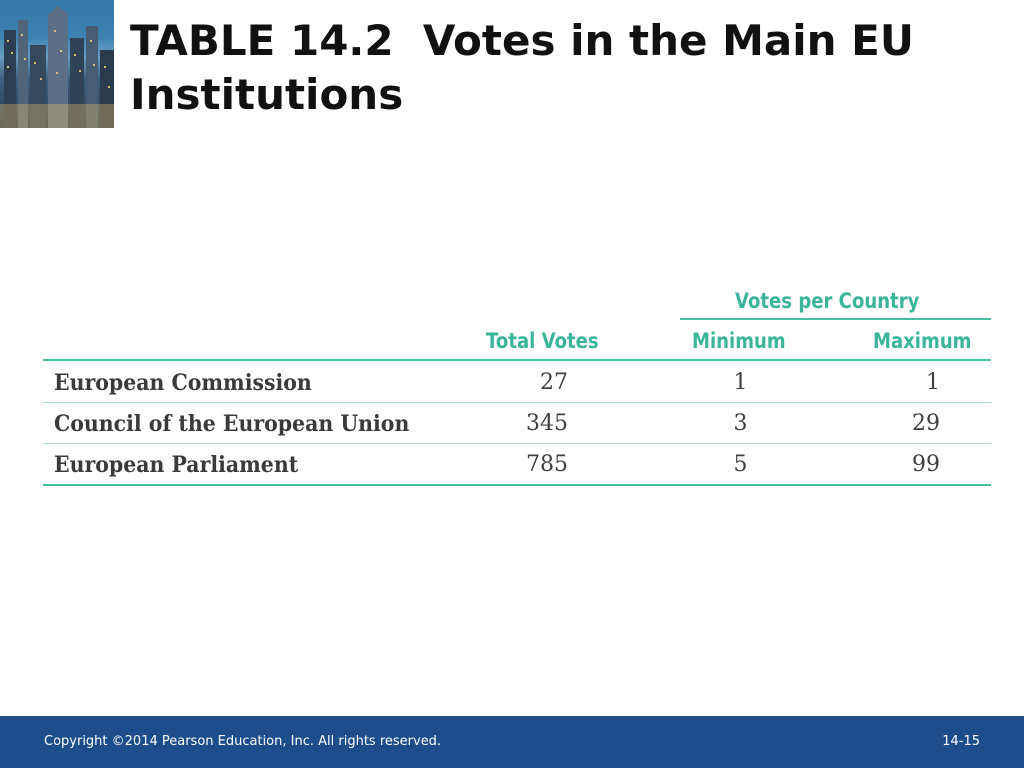  What do you see at coordinates (517, 485) in the screenshot?
I see `table-bottom-rule` at bounding box center [517, 485].